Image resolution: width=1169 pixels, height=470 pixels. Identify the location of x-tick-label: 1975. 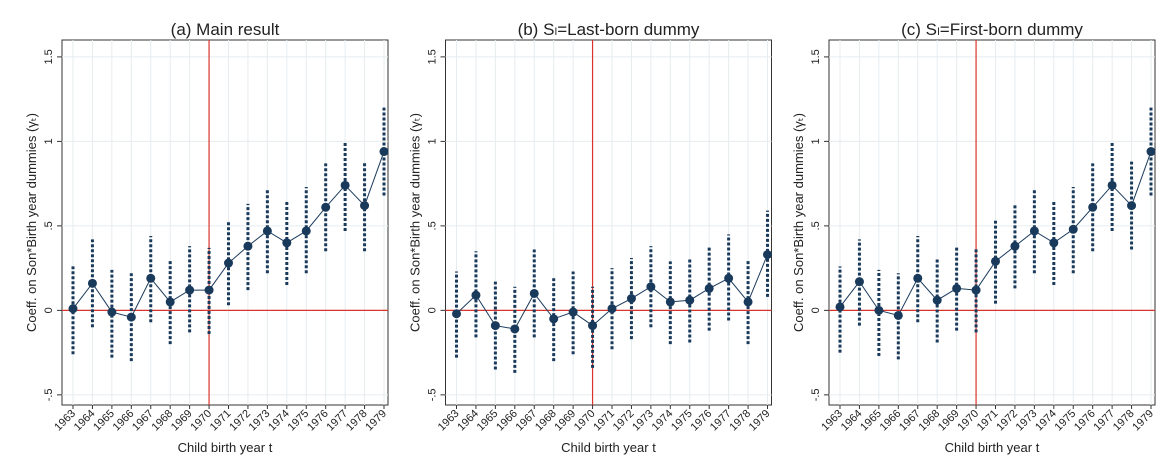
(682, 421).